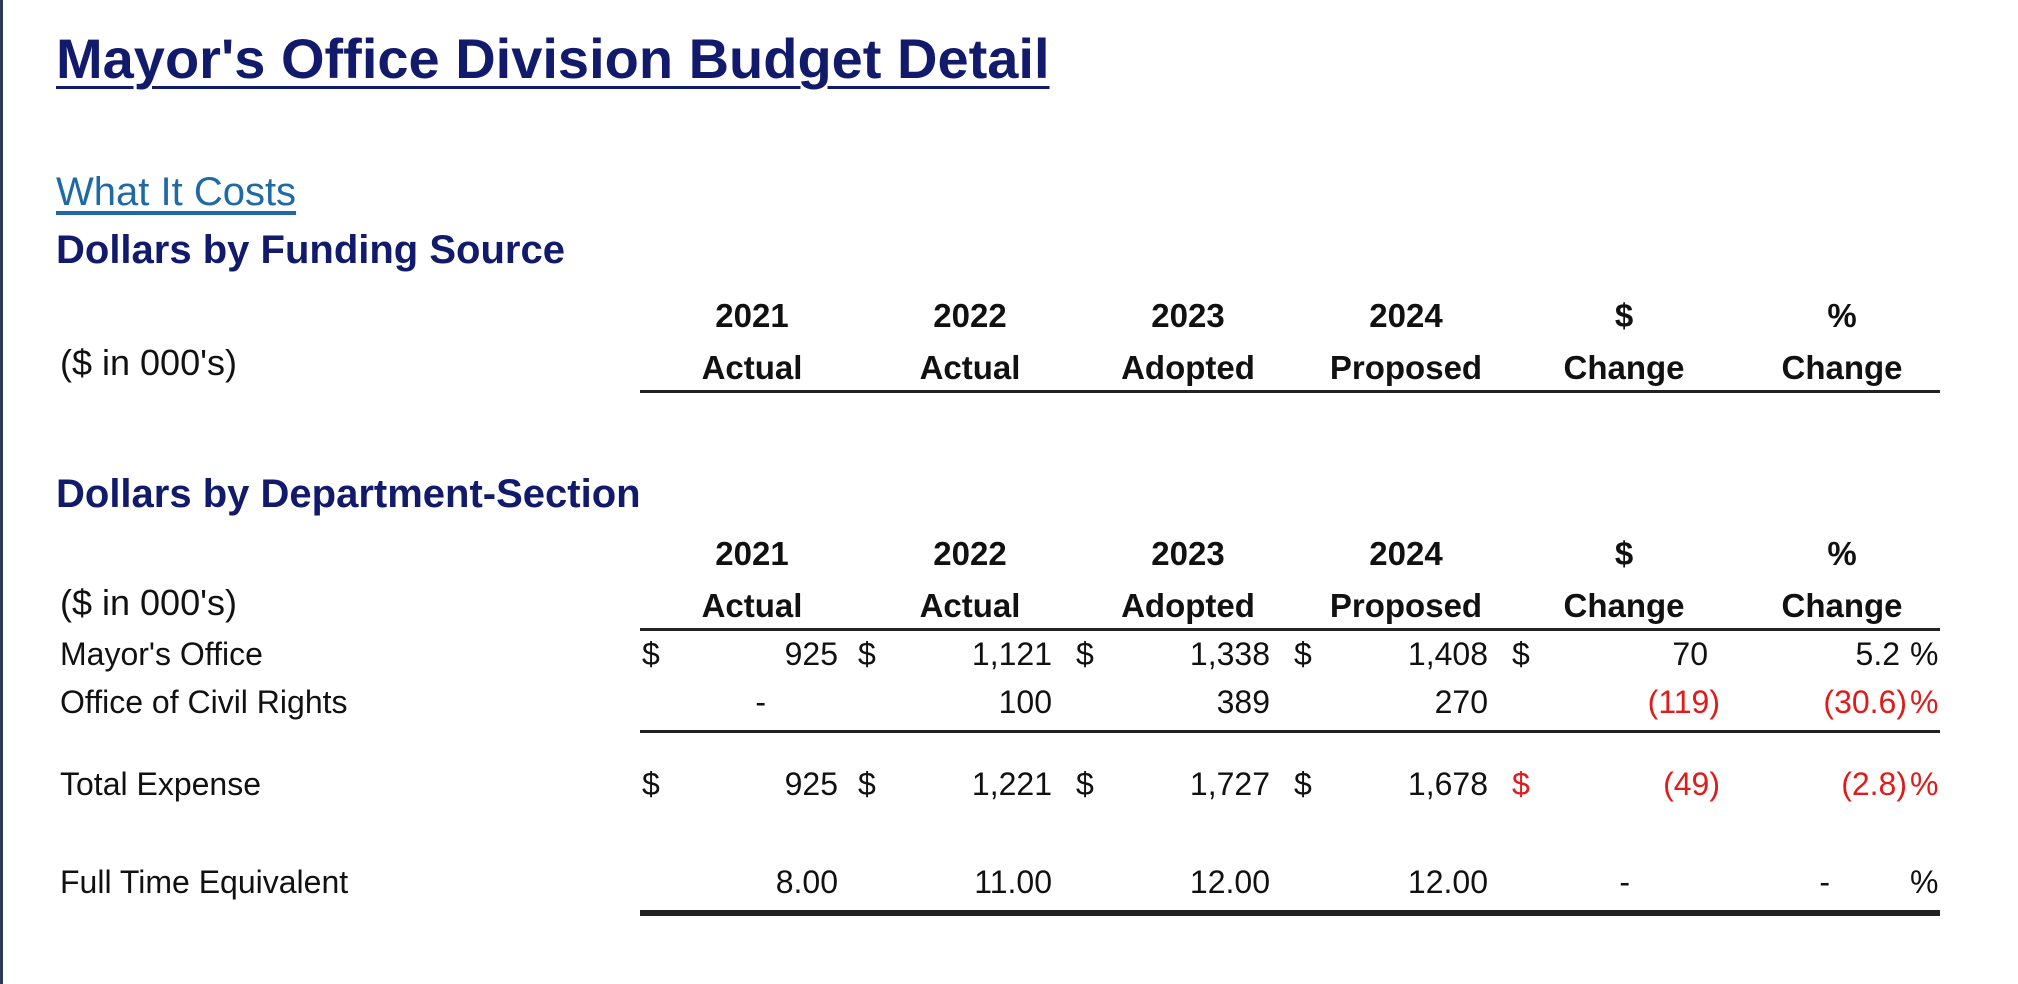  I want to click on dept-header-rule, so click(1290, 629).